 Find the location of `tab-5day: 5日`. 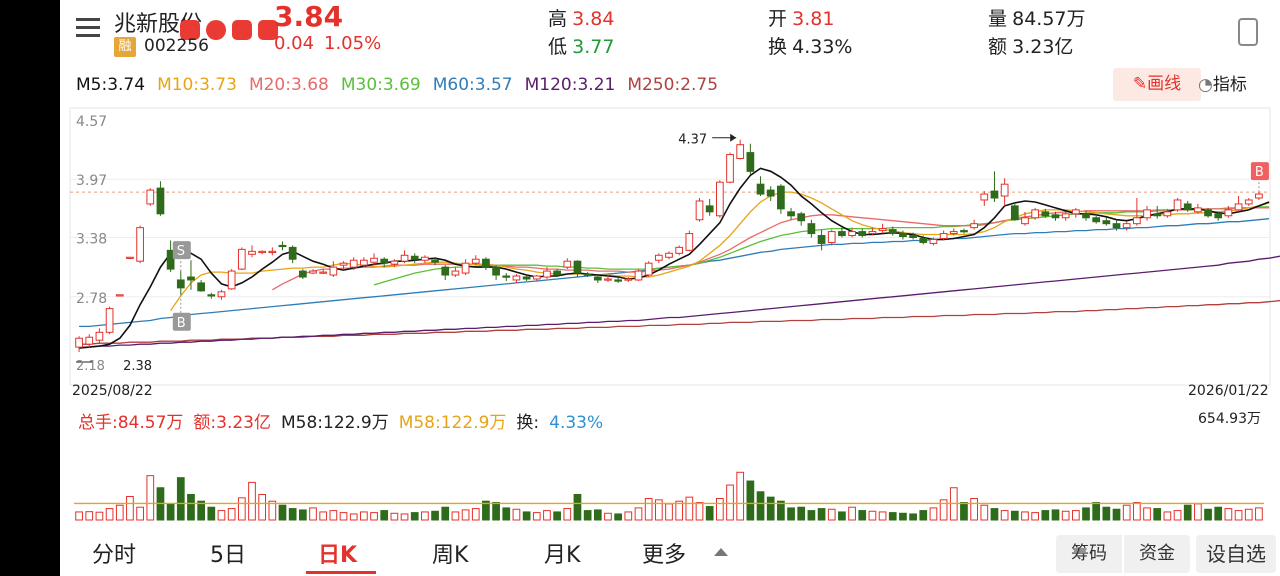

tab-5day: 5日 is located at coordinates (228, 555).